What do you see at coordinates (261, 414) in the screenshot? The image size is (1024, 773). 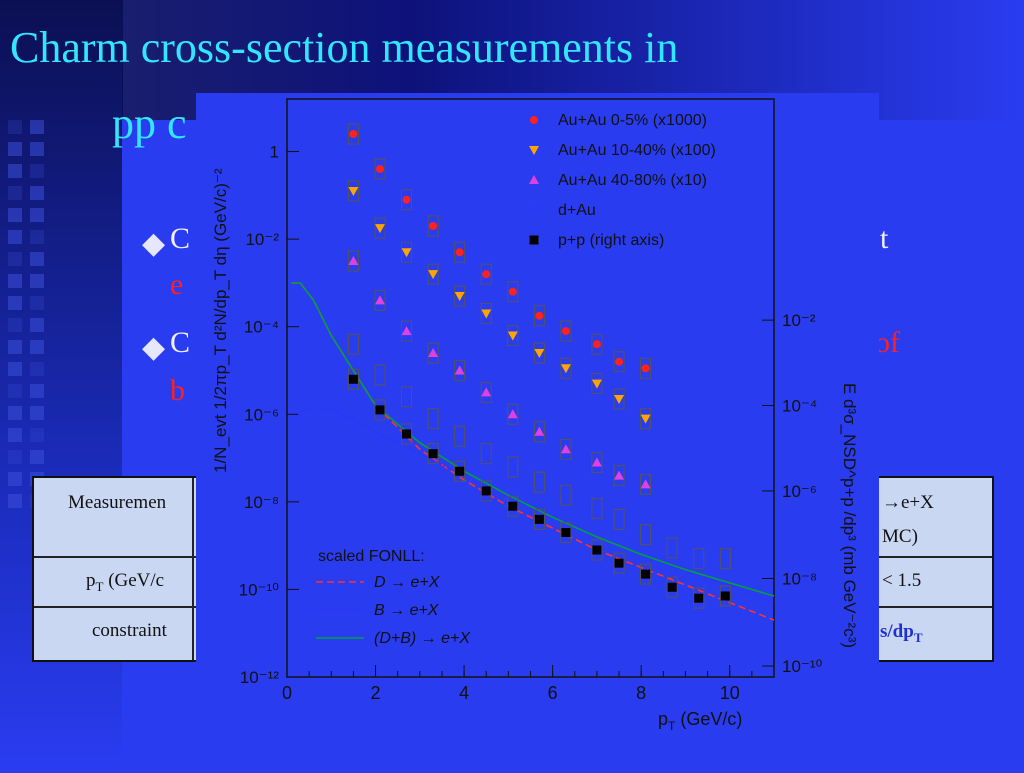 I see `y-left-tick-label: 10⁻⁶` at bounding box center [261, 414].